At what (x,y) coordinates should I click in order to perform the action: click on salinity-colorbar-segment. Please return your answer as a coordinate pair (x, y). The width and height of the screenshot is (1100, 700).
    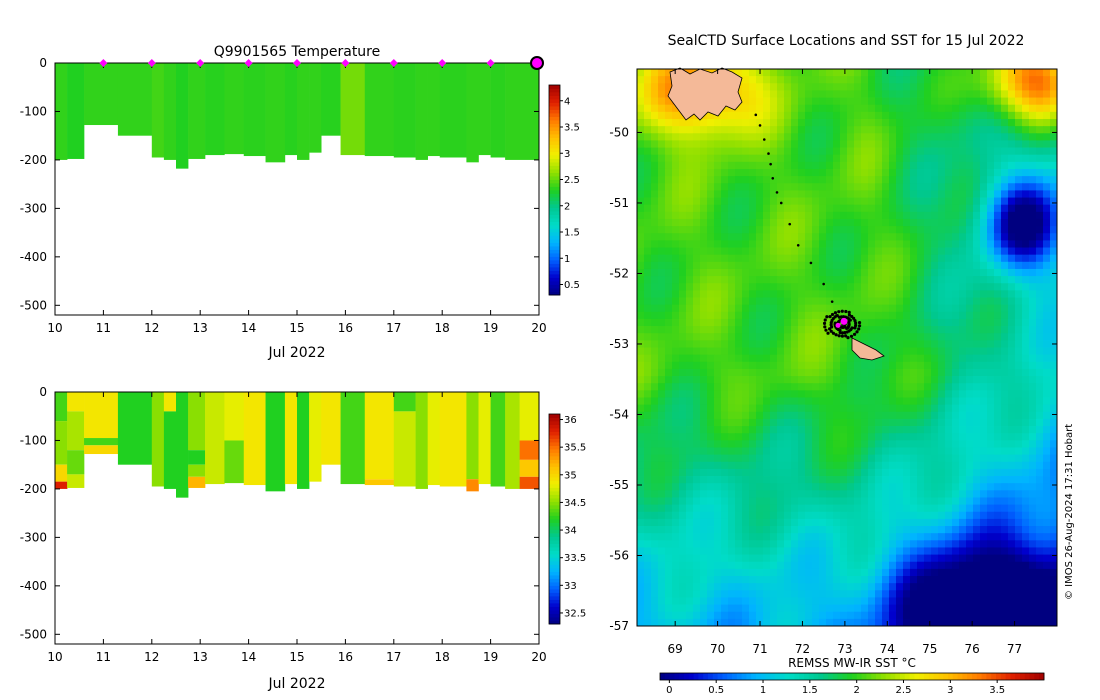
    Looking at the image, I should click on (554, 416).